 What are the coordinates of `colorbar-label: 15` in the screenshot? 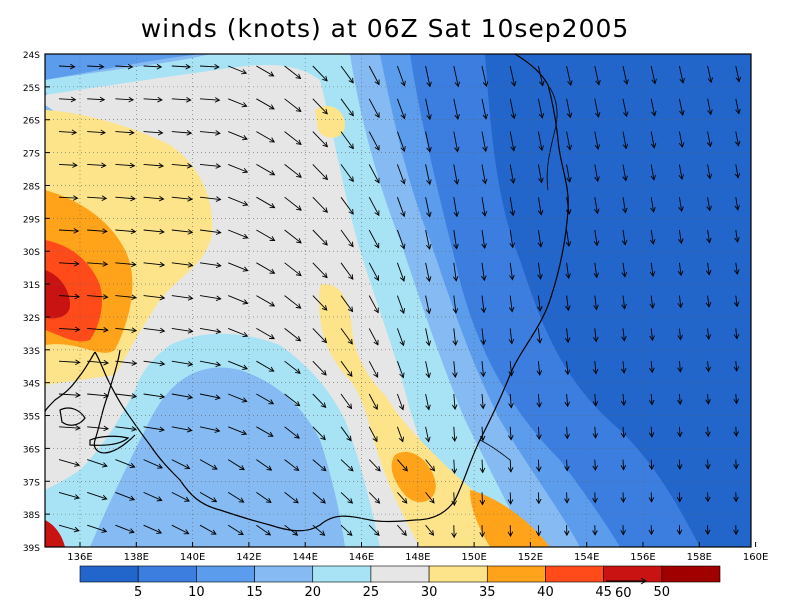 It's located at (254, 592).